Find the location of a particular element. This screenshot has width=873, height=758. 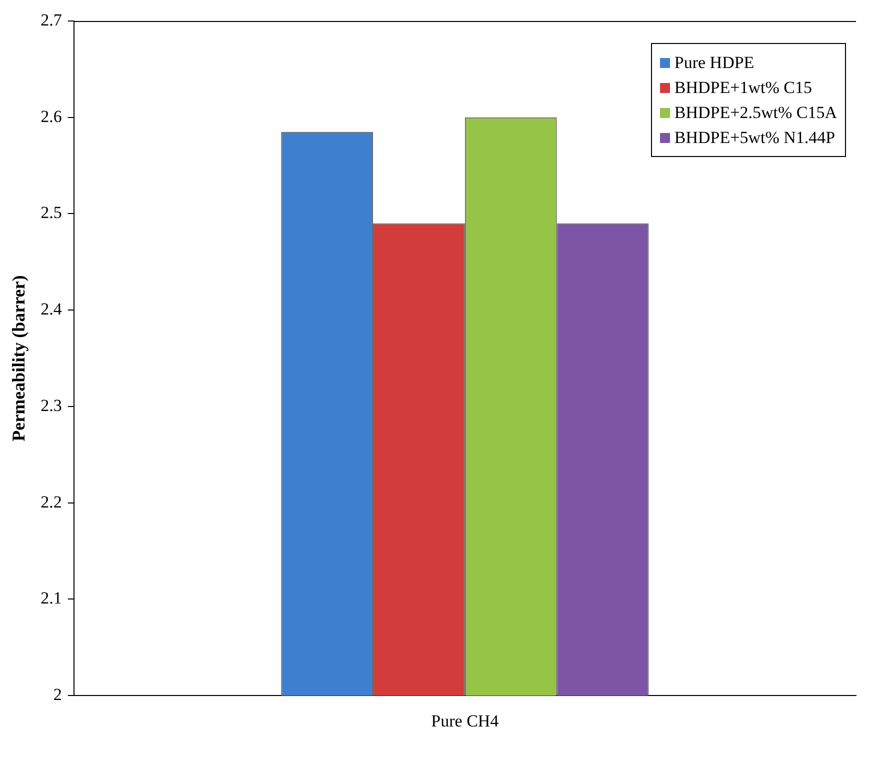

y-tick-label: 2.7 is located at coordinates (51, 20).